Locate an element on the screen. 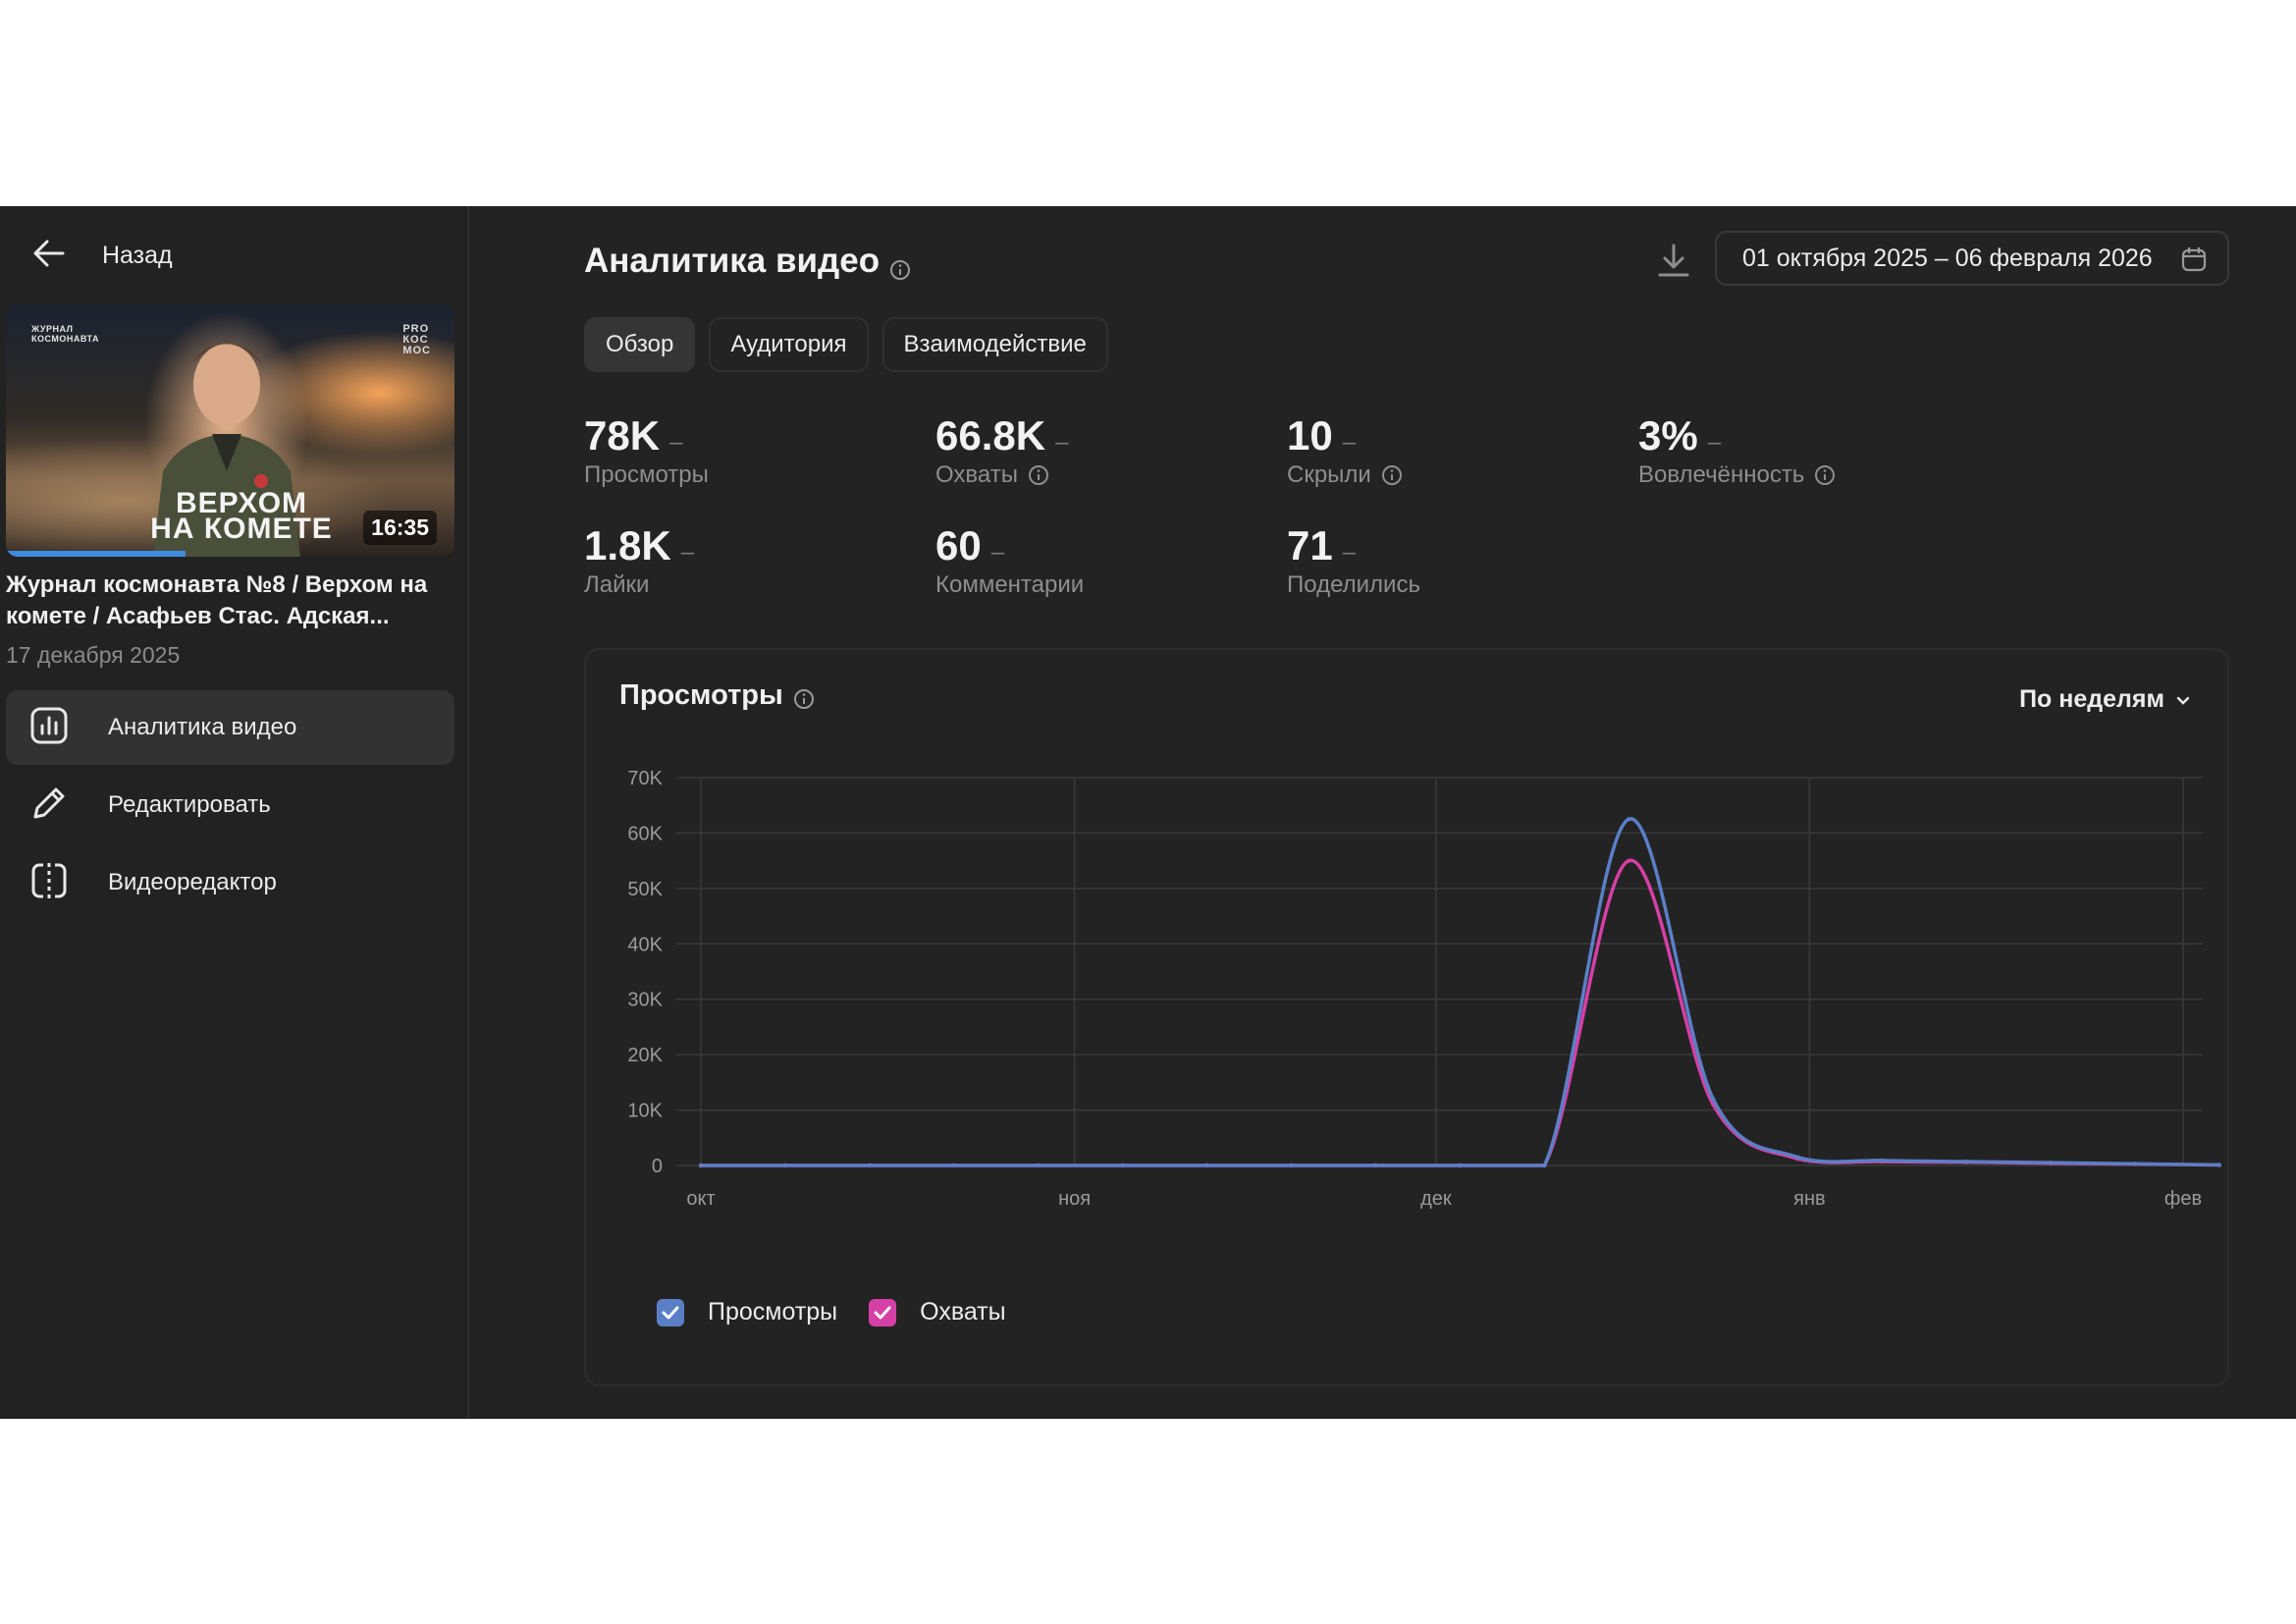  stat-label: Комментарии is located at coordinates (1010, 584).